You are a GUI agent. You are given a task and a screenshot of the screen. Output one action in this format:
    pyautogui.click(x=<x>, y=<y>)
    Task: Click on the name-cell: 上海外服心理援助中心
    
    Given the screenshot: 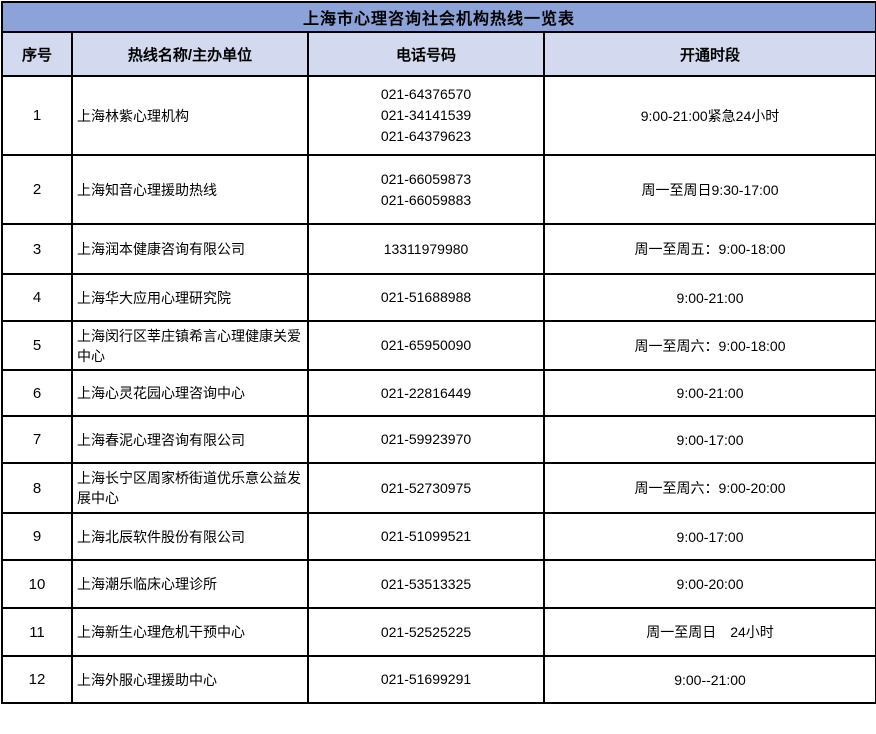 What is the action you would take?
    pyautogui.click(x=190, y=679)
    